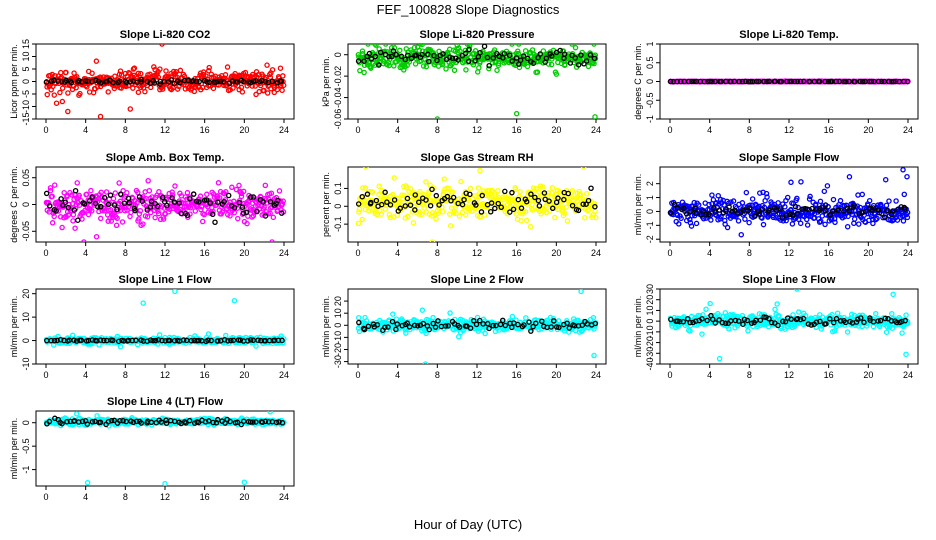 The width and height of the screenshot is (936, 540). What do you see at coordinates (650, 183) in the screenshot?
I see `y-tick-label: 2` at bounding box center [650, 183].